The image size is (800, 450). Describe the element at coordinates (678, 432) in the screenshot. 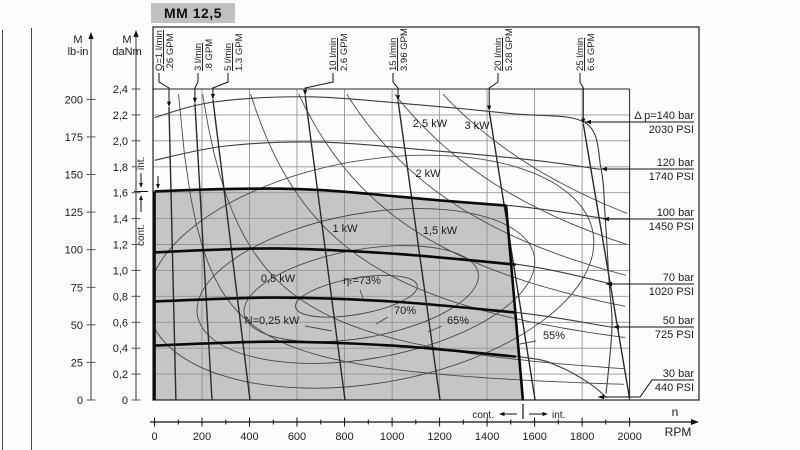

I see `speed-unit: RPM` at that location.